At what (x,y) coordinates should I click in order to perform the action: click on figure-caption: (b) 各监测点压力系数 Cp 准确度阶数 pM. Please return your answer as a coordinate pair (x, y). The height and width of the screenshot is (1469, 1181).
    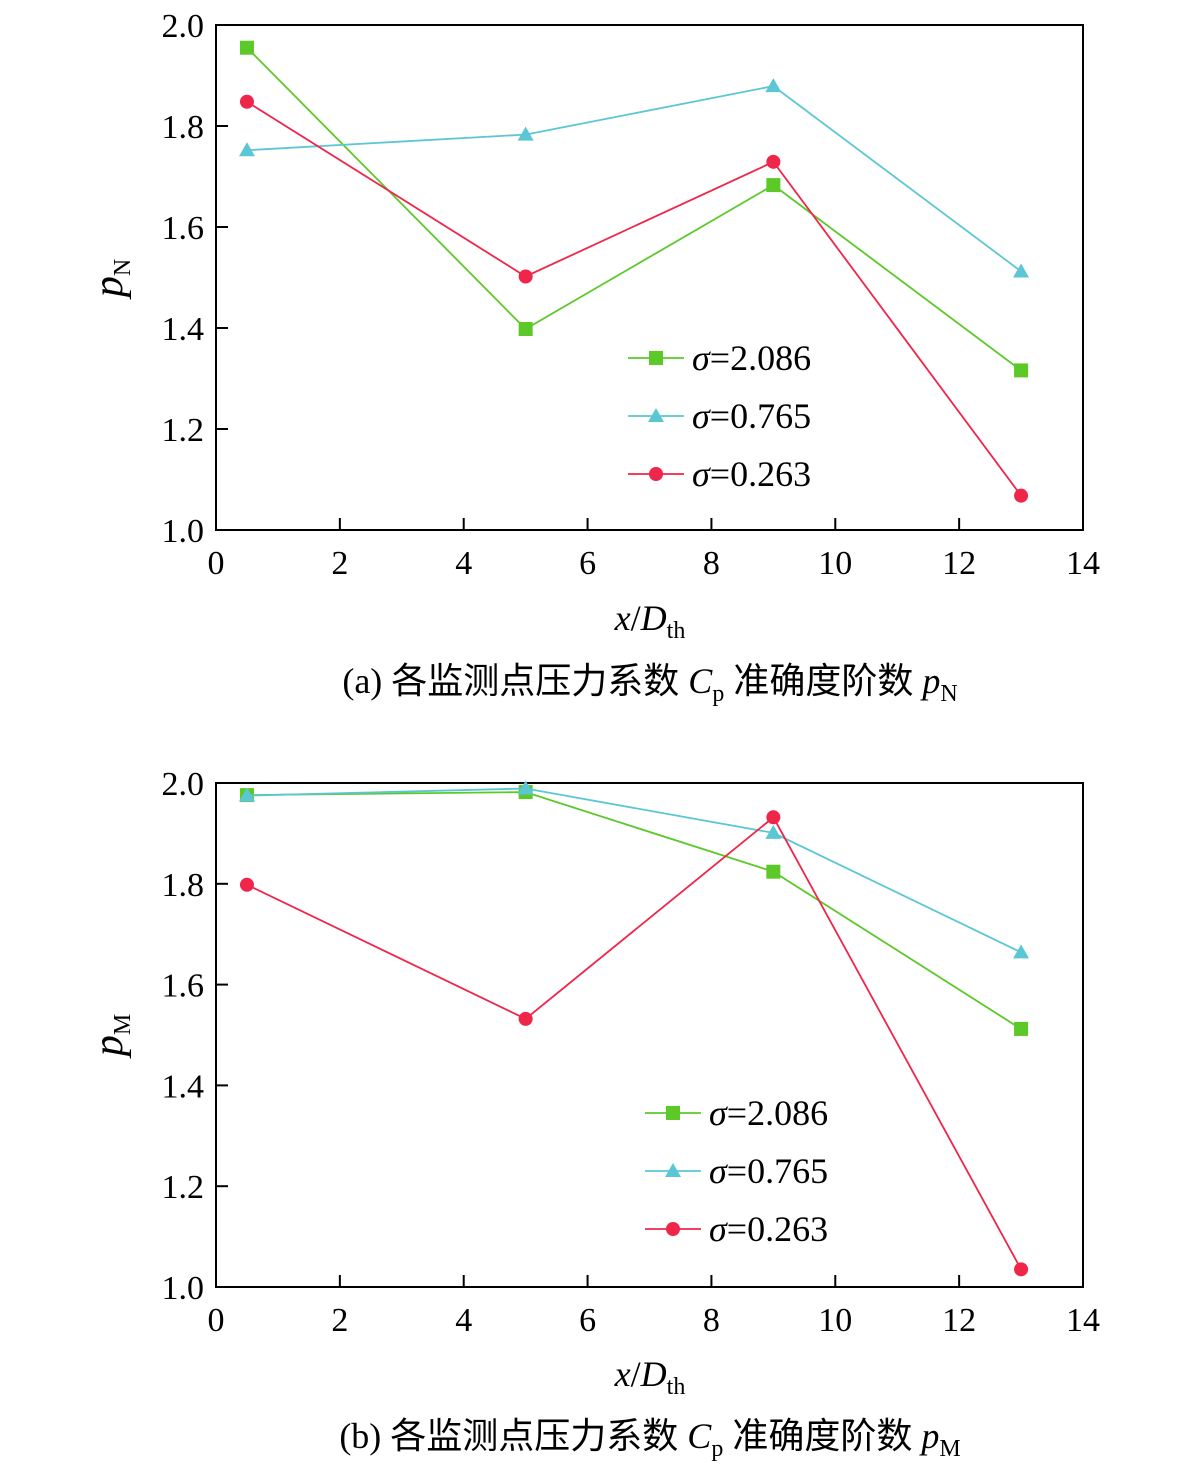
    Looking at the image, I should click on (649, 1439).